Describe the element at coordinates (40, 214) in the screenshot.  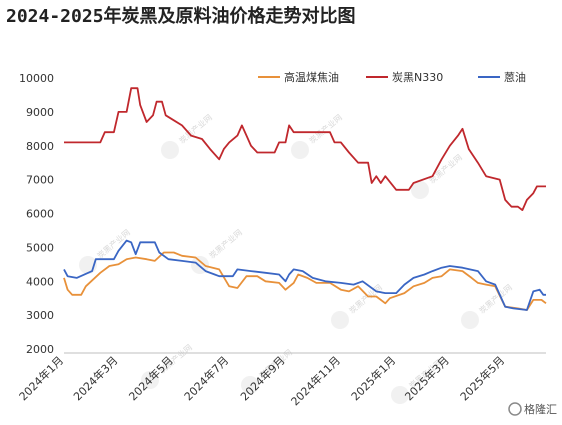
I see `y-tick-label: 6000` at that location.